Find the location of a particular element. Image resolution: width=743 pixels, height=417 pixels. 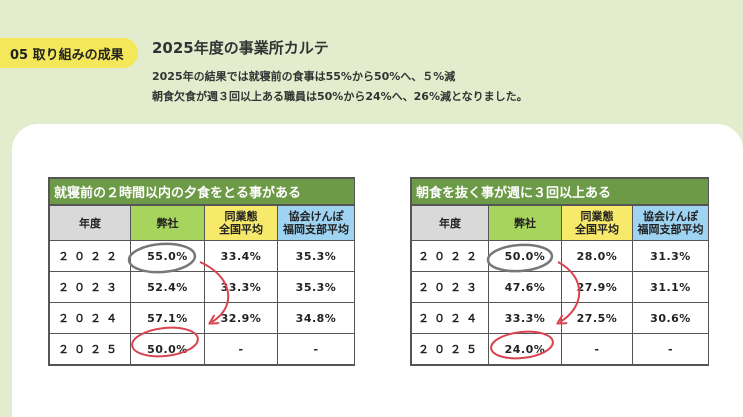

table-row: ２０２５ 24.0% - - is located at coordinates (560, 349).